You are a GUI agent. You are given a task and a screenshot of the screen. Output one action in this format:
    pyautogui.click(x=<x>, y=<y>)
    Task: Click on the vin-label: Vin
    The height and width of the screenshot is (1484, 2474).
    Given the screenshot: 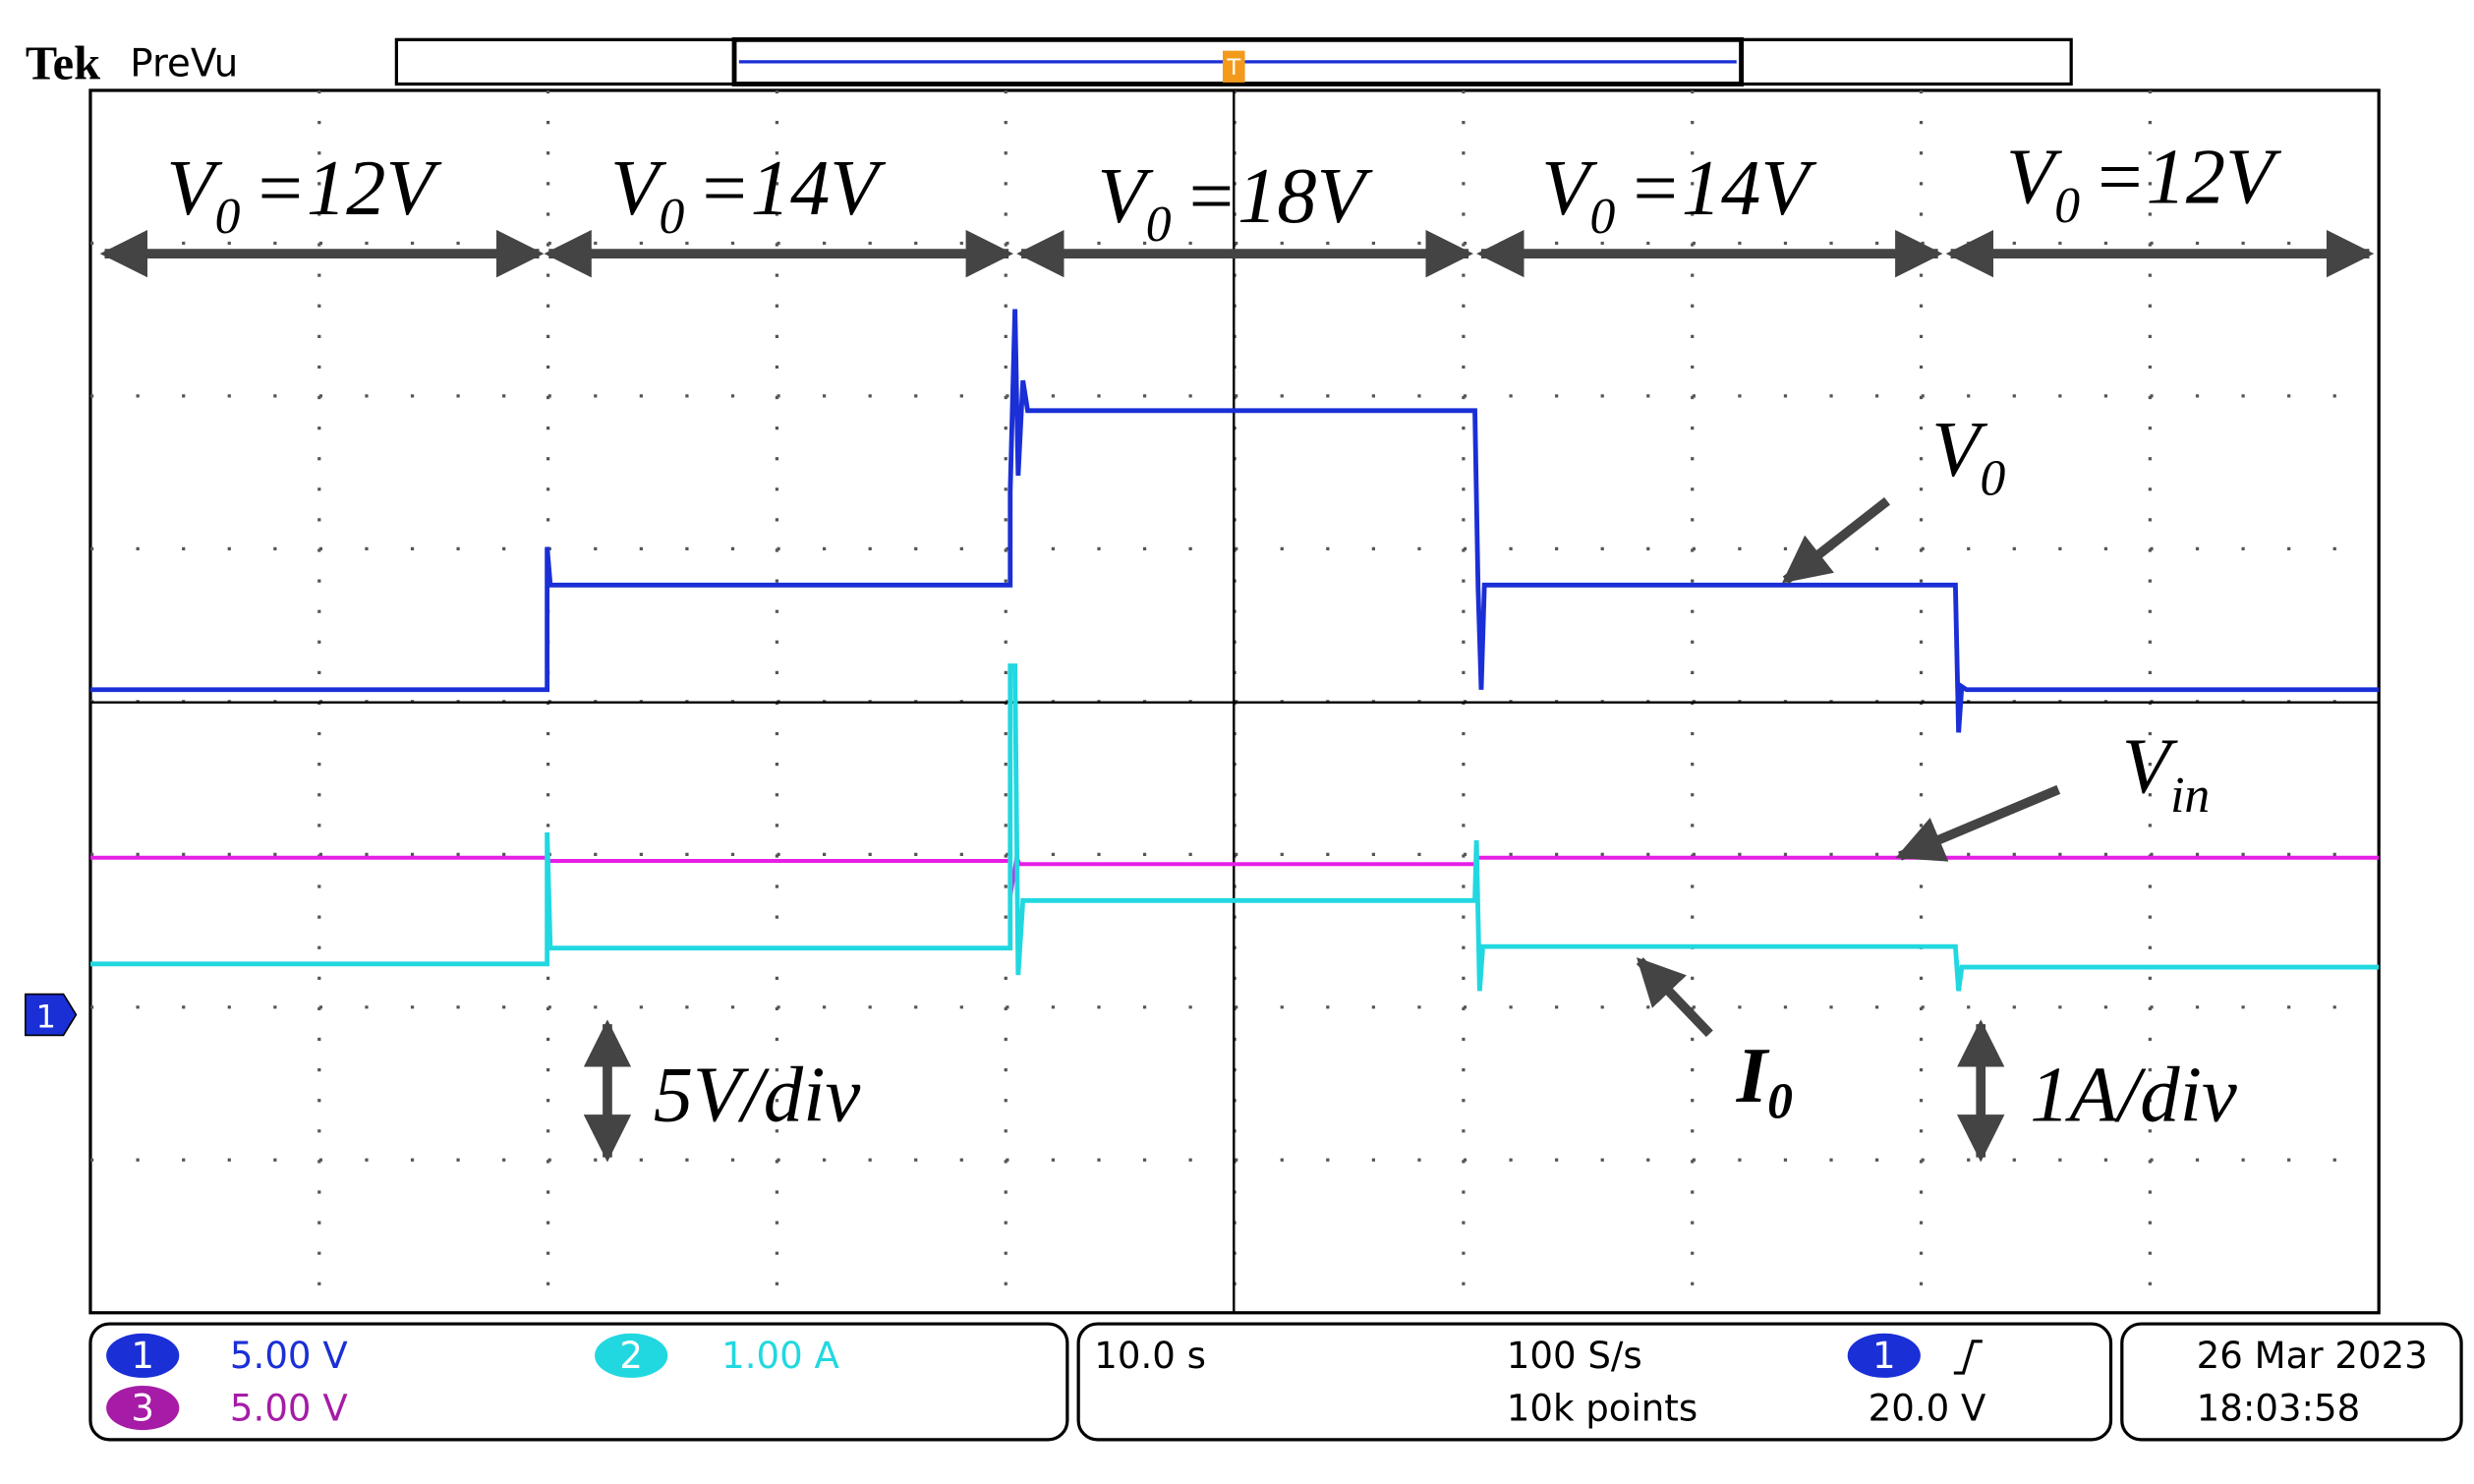 What is the action you would take?
    pyautogui.click(x=2166, y=773)
    